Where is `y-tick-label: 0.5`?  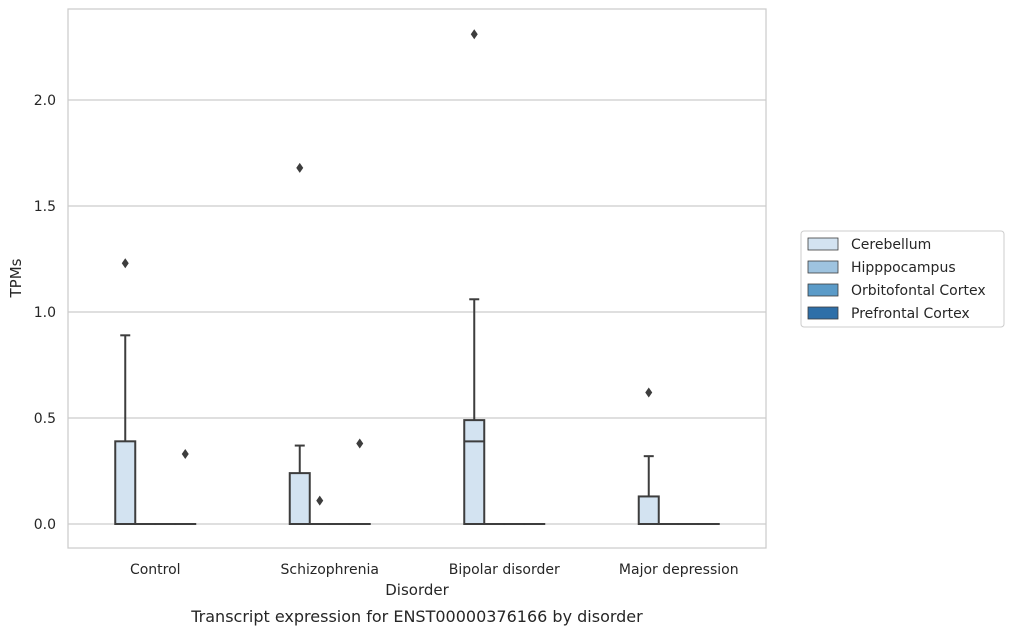
y-tick-label: 0.5 is located at coordinates (45, 419).